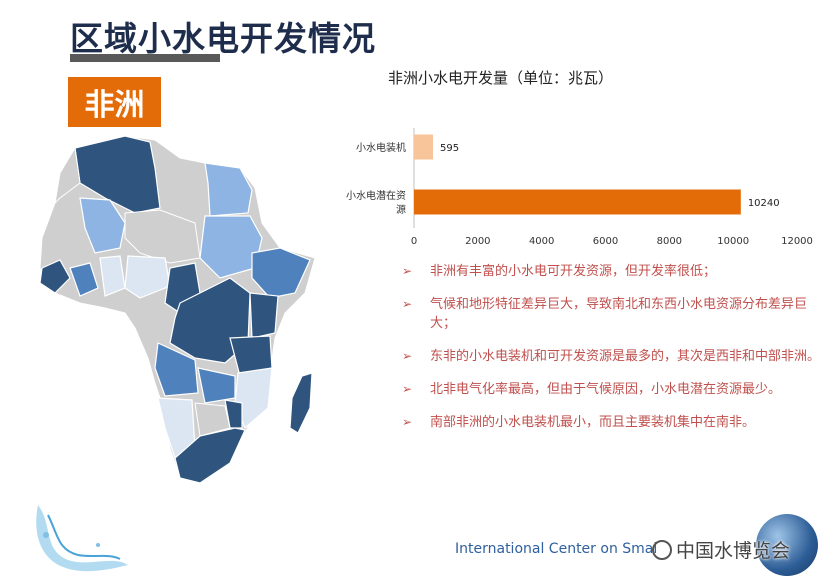  What do you see at coordinates (541, 241) in the screenshot?
I see `x-tick-label: 4000` at bounding box center [541, 241].